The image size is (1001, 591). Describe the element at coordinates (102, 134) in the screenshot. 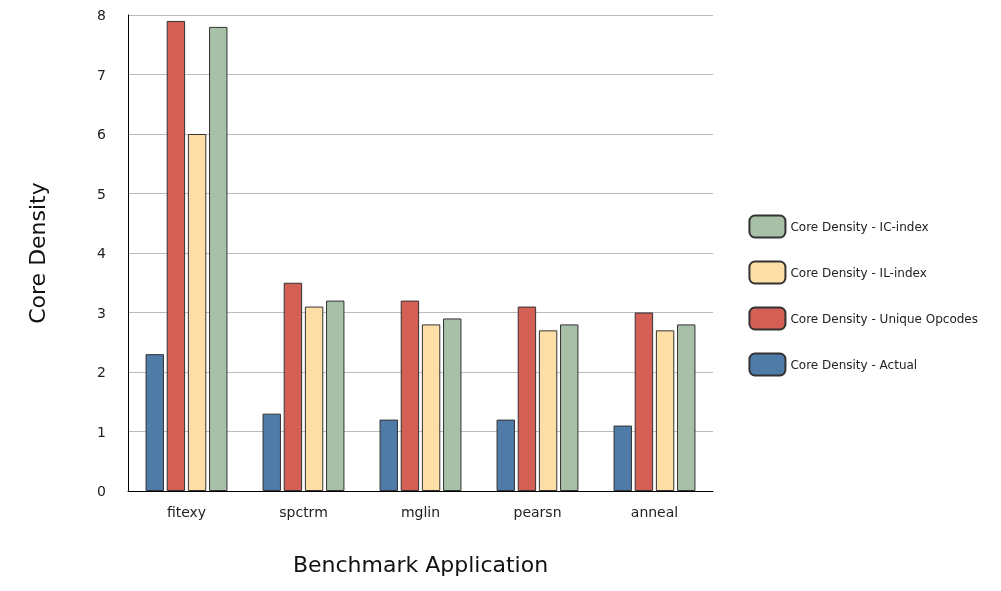

I see `y-tick-label: 6` at that location.